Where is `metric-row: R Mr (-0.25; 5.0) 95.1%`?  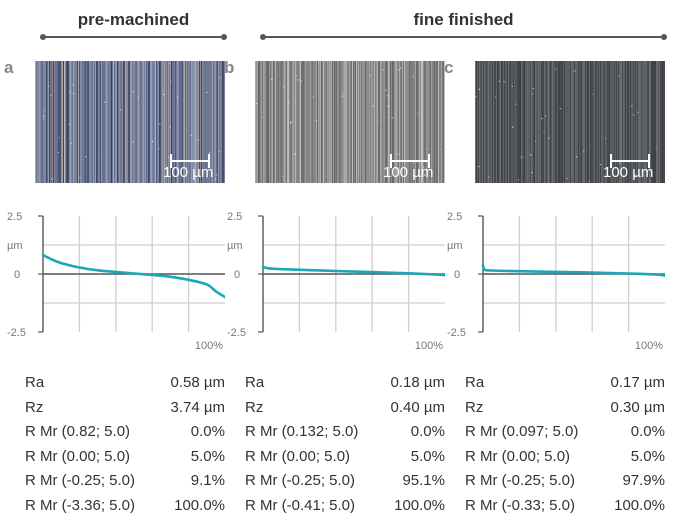
metric-row: R Mr (-0.25; 5.0) 95.1% is located at coordinates (345, 481).